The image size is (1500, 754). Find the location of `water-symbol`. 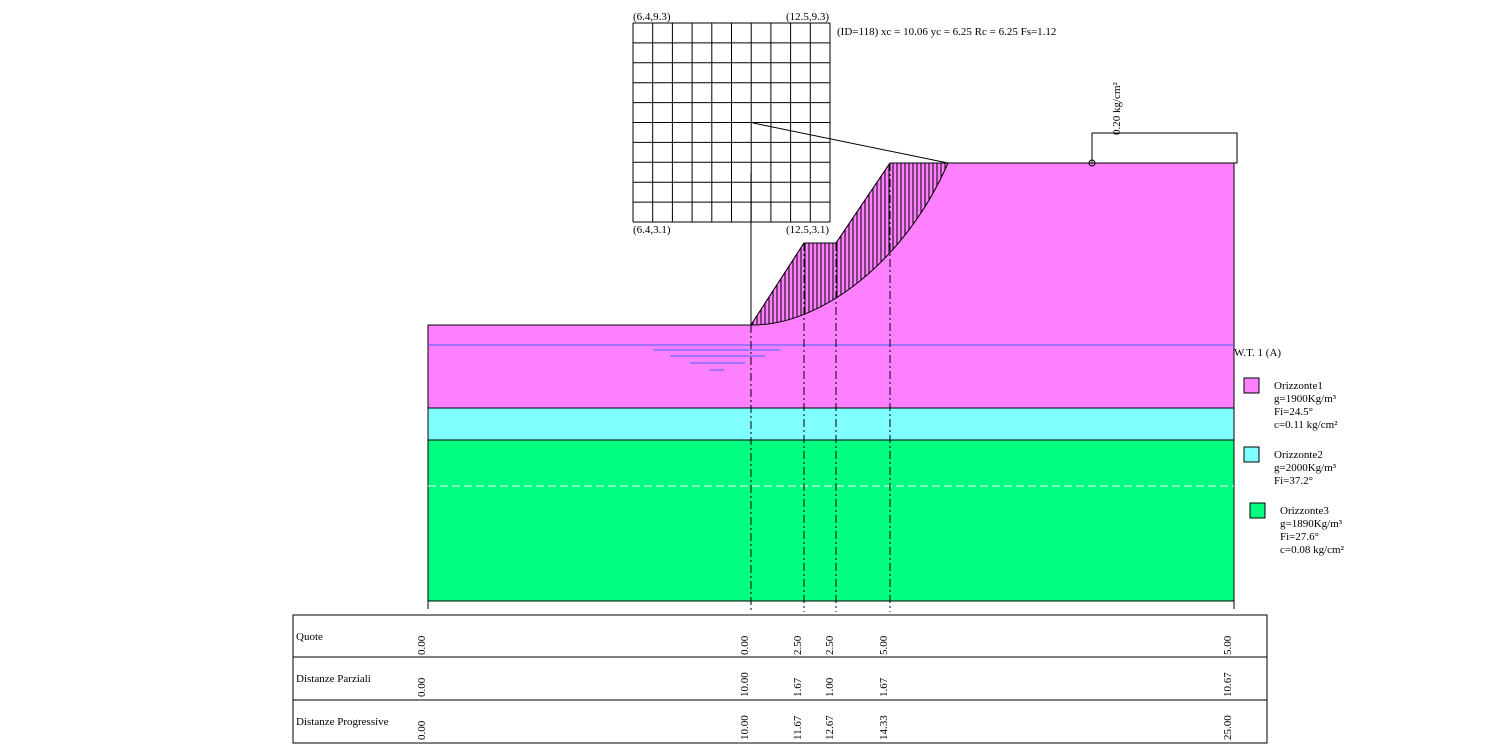

water-symbol is located at coordinates (716, 360).